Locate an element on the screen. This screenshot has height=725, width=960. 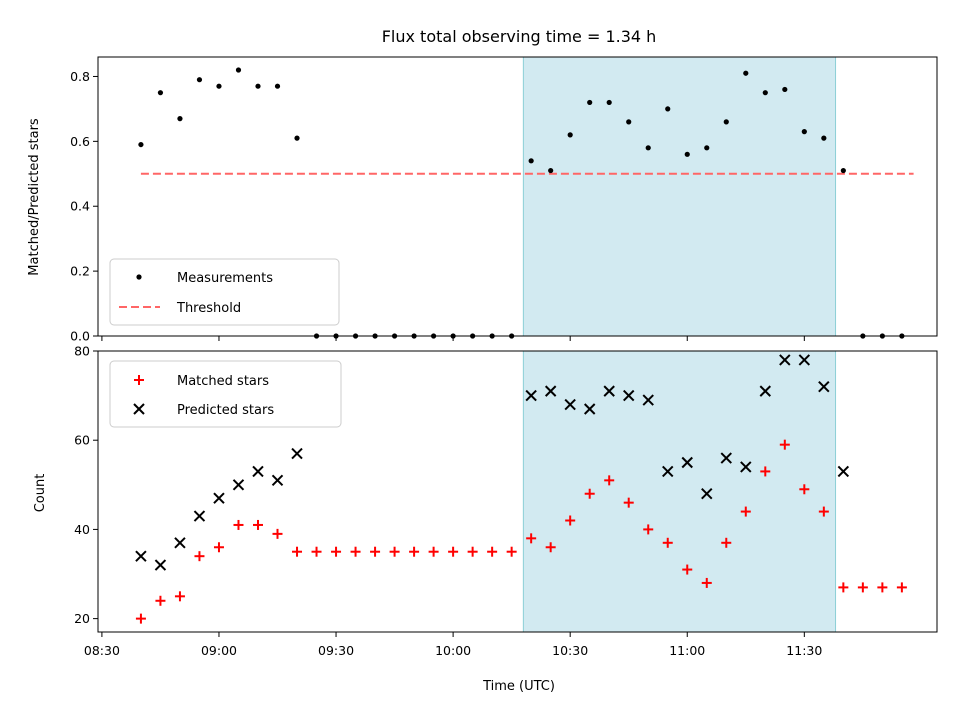
top-ytick-label: 0.8 is located at coordinates (80, 76).